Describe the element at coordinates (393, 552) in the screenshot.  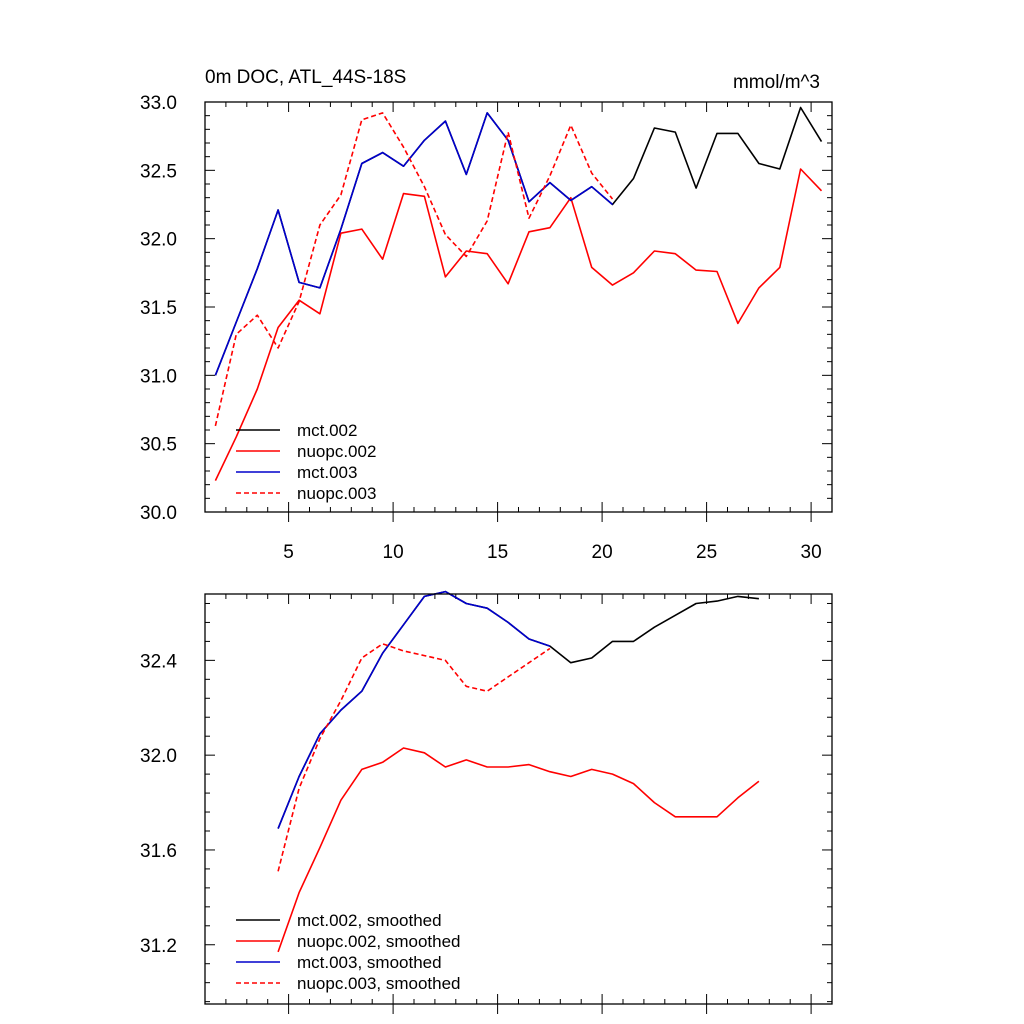
I see `x-tick-label: 10` at that location.